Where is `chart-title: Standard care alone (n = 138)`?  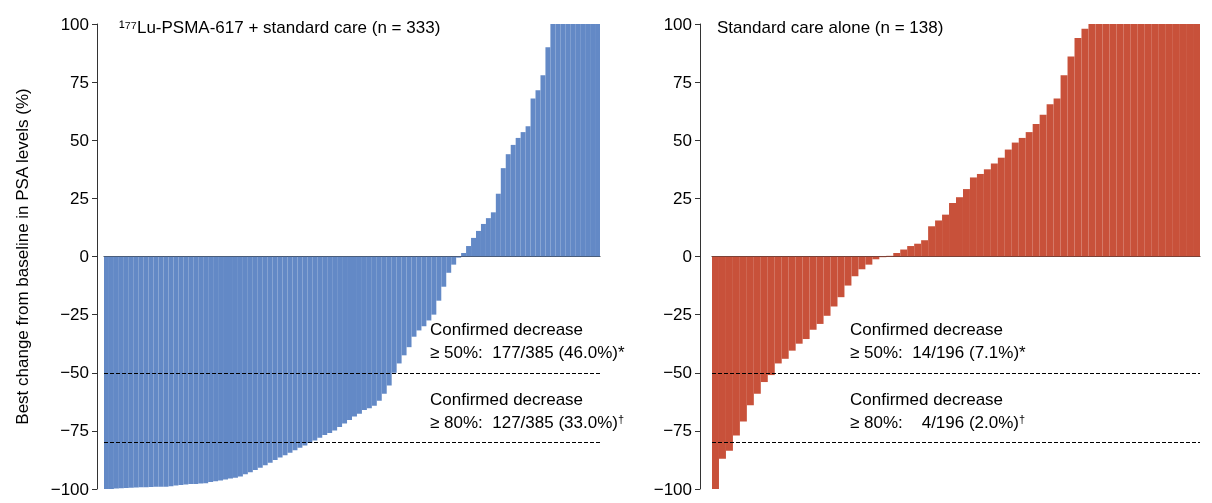 chart-title: Standard care alone (n = 138) is located at coordinates (830, 27).